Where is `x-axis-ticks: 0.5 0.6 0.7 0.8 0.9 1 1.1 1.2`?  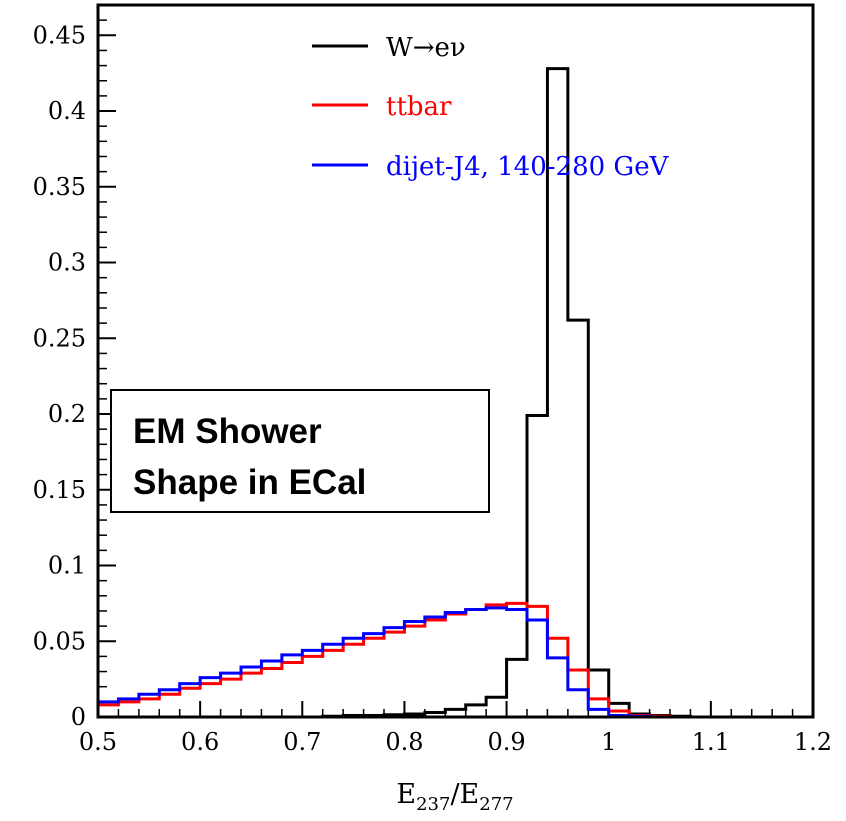
x-axis-ticks: 0.5 0.6 0.7 0.8 0.9 1 1.1 1.2 is located at coordinates (455, 728).